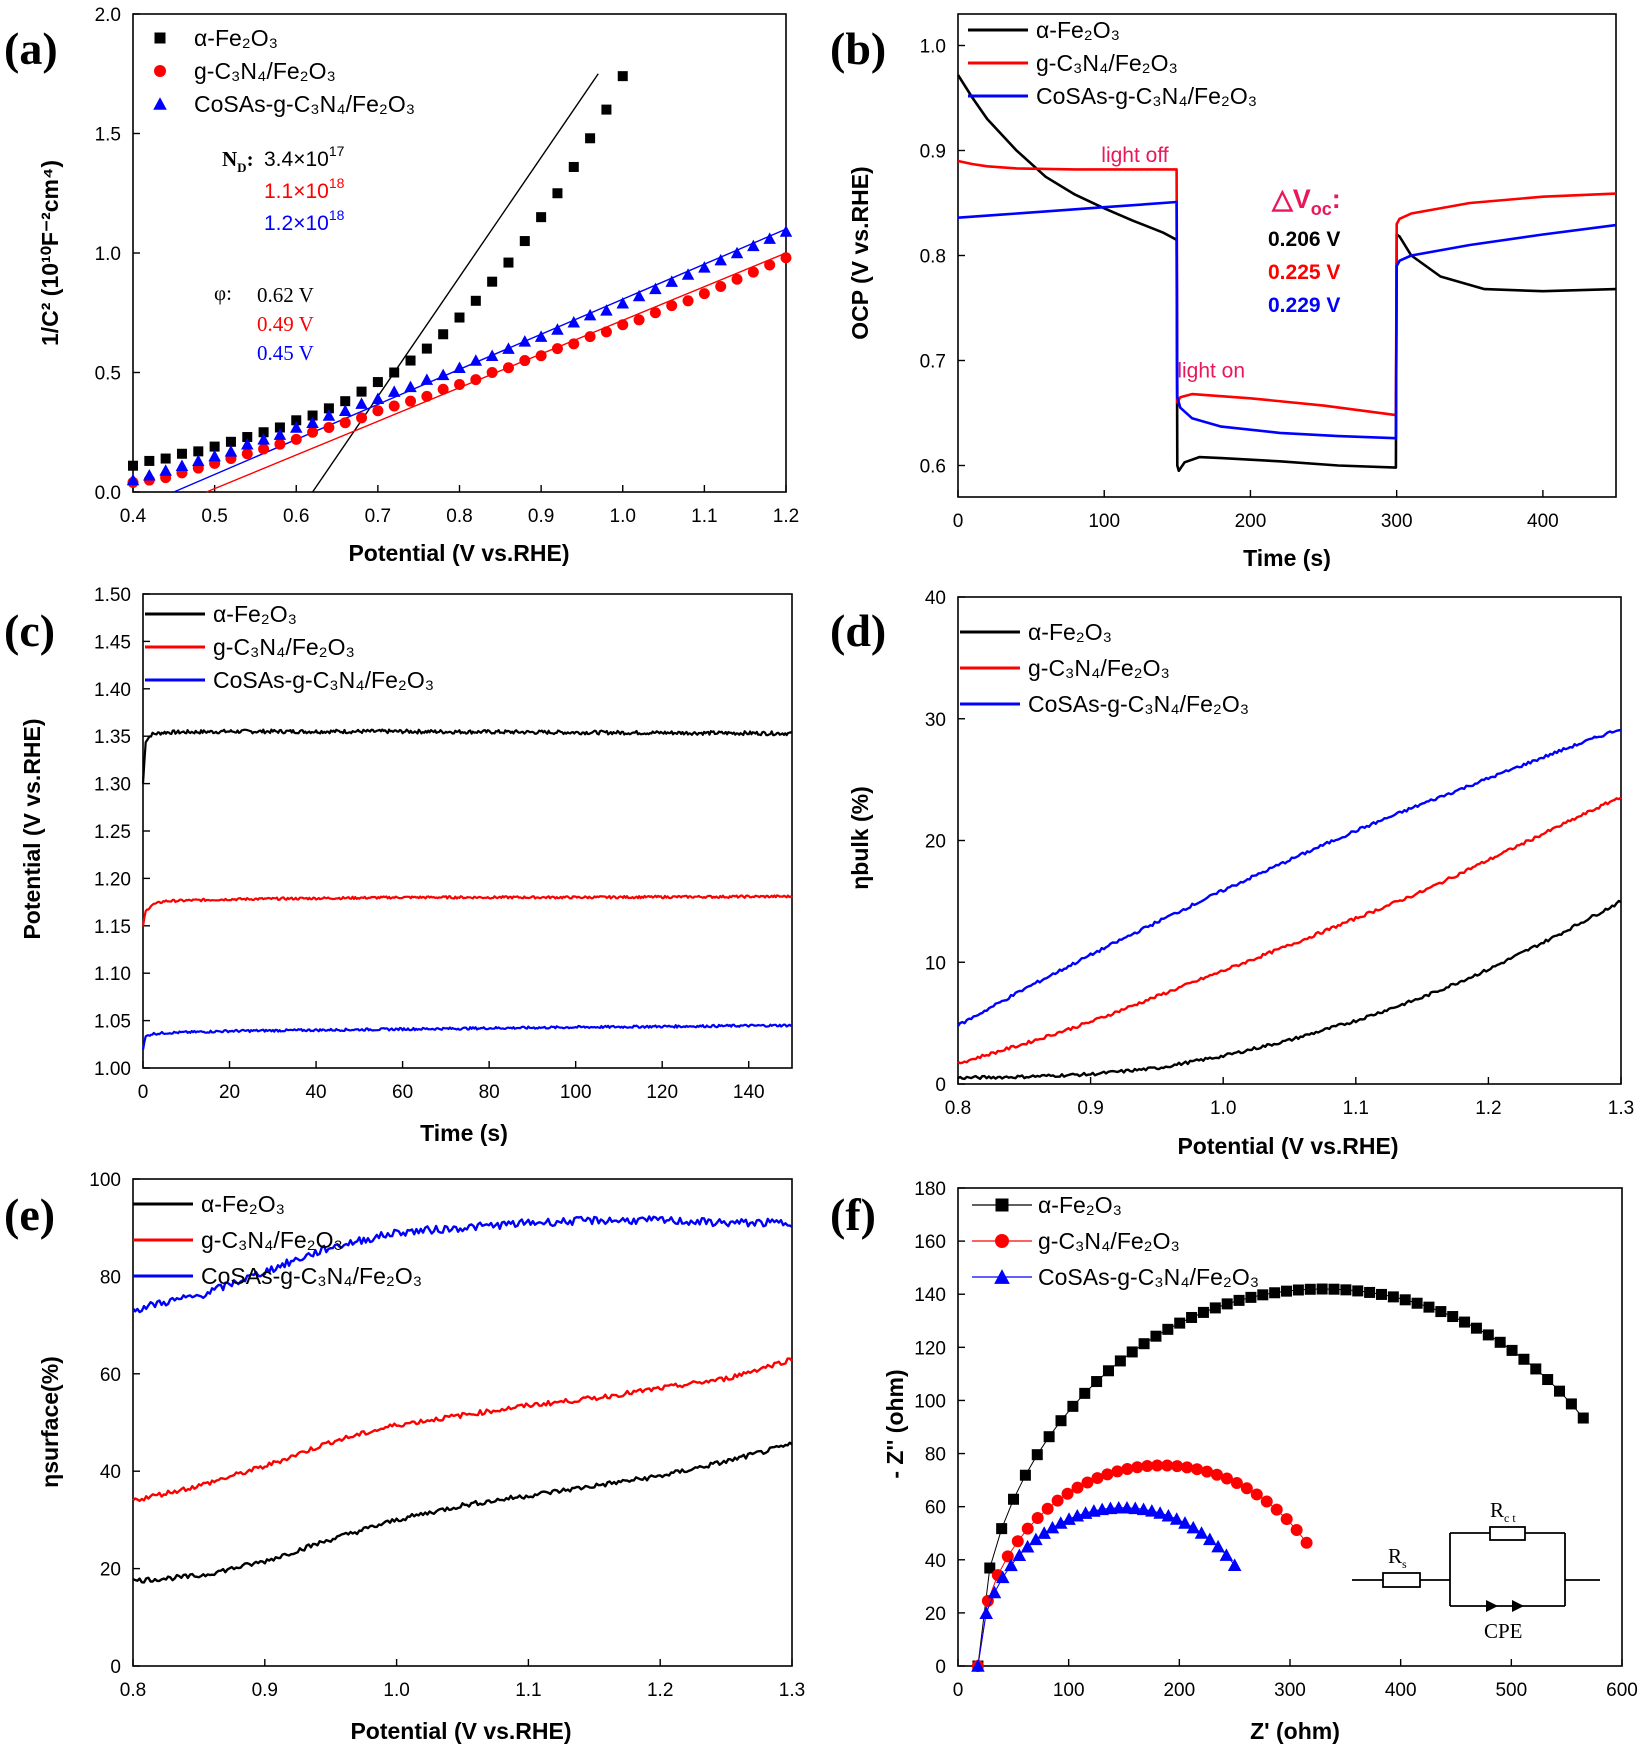 The height and width of the screenshot is (1755, 1646). What do you see at coordinates (32, 828) in the screenshot?
I see `y-axis-label: Potential (V vs.RHE)` at bounding box center [32, 828].